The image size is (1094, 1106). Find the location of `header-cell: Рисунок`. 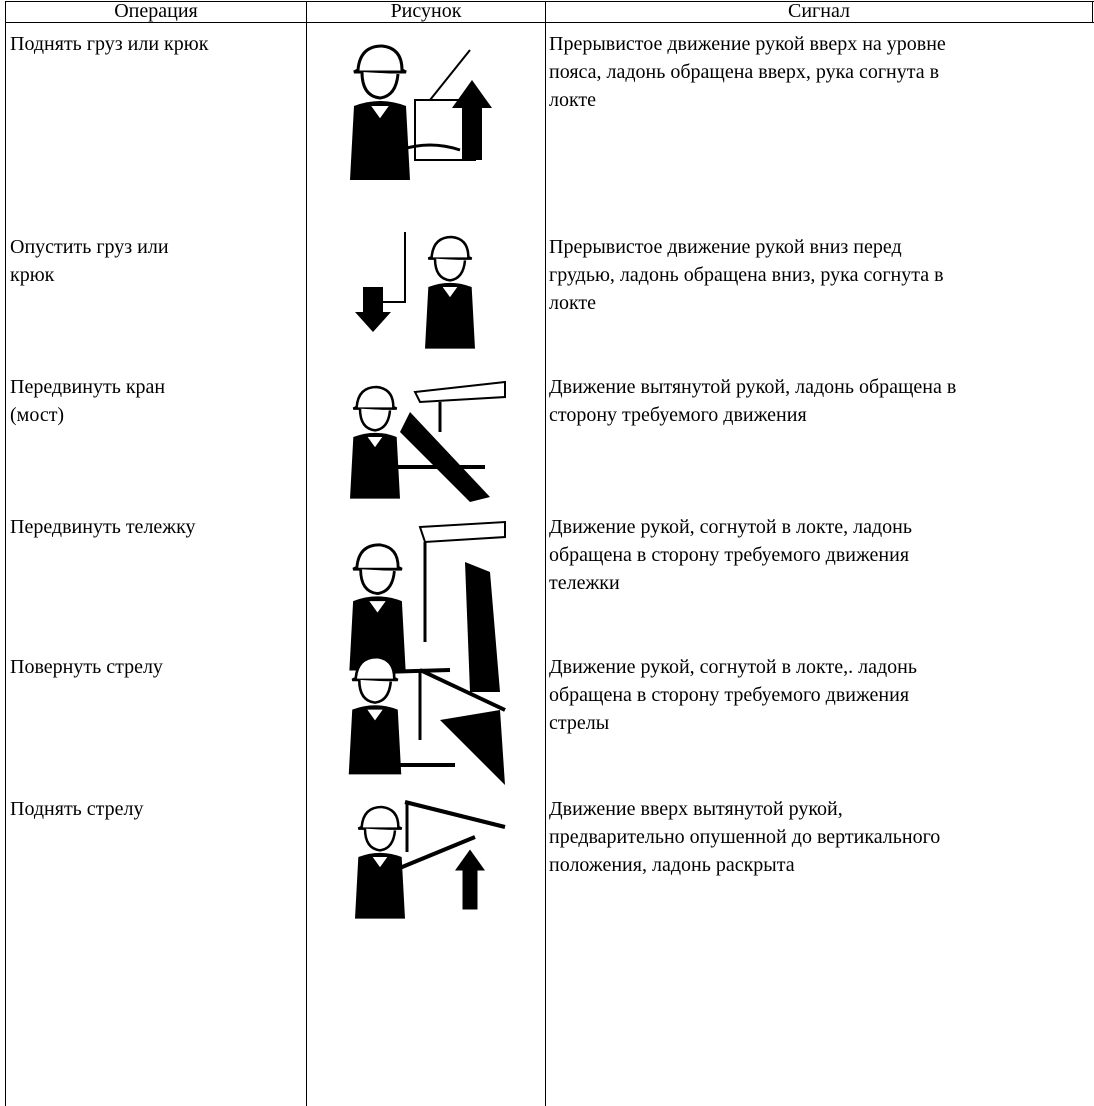

header-cell: Рисунок is located at coordinates (426, 11).